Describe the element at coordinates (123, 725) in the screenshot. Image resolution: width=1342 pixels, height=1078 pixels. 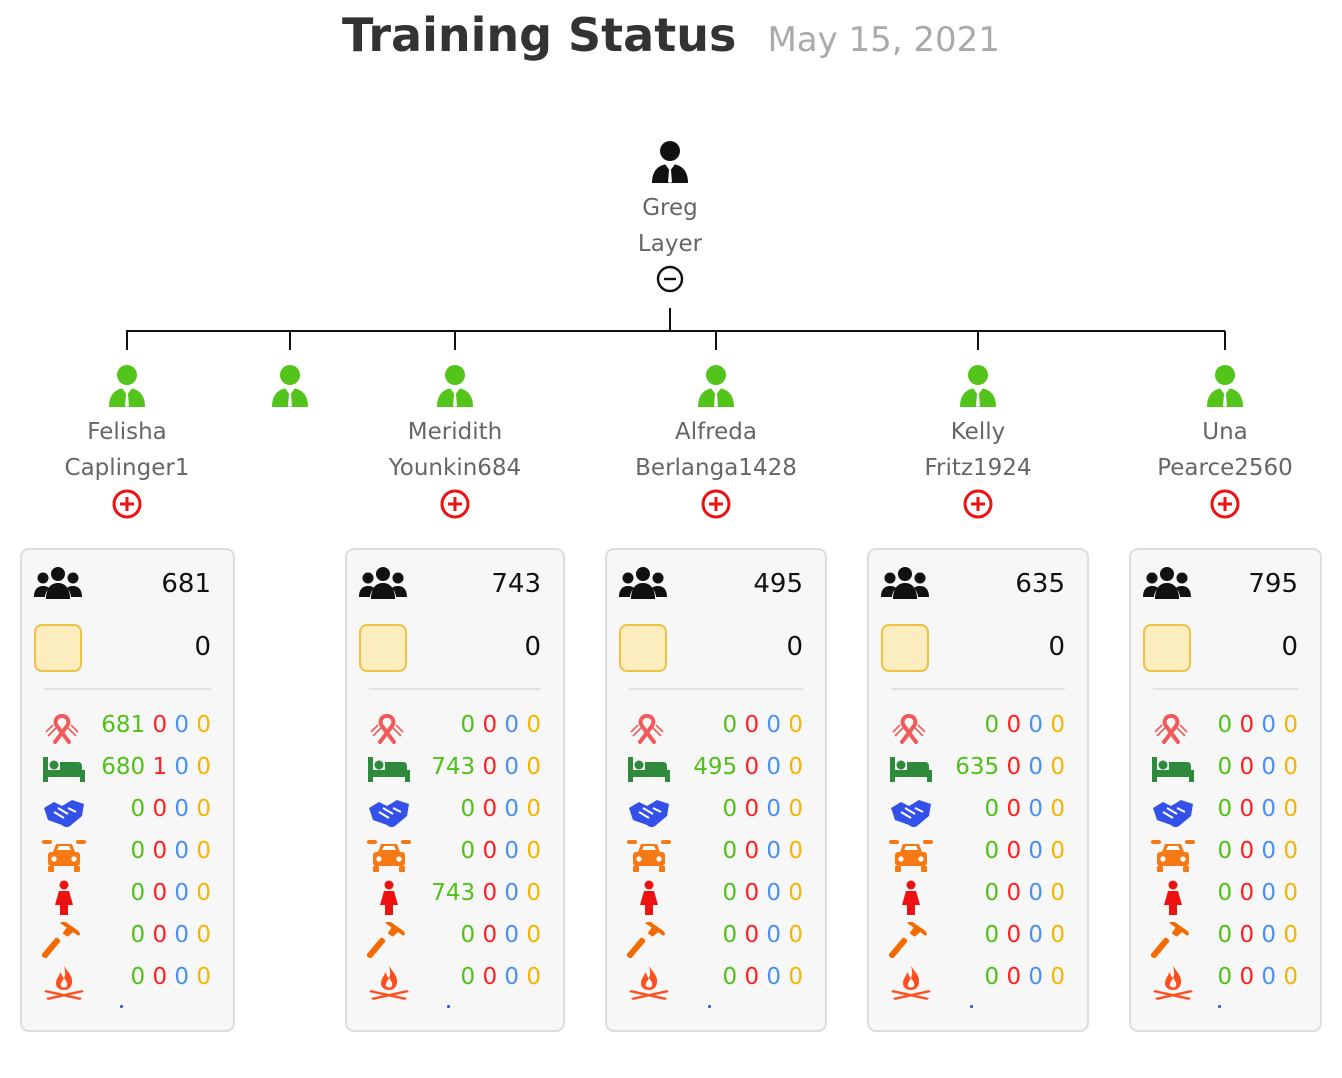
I see `count-green: 681` at that location.